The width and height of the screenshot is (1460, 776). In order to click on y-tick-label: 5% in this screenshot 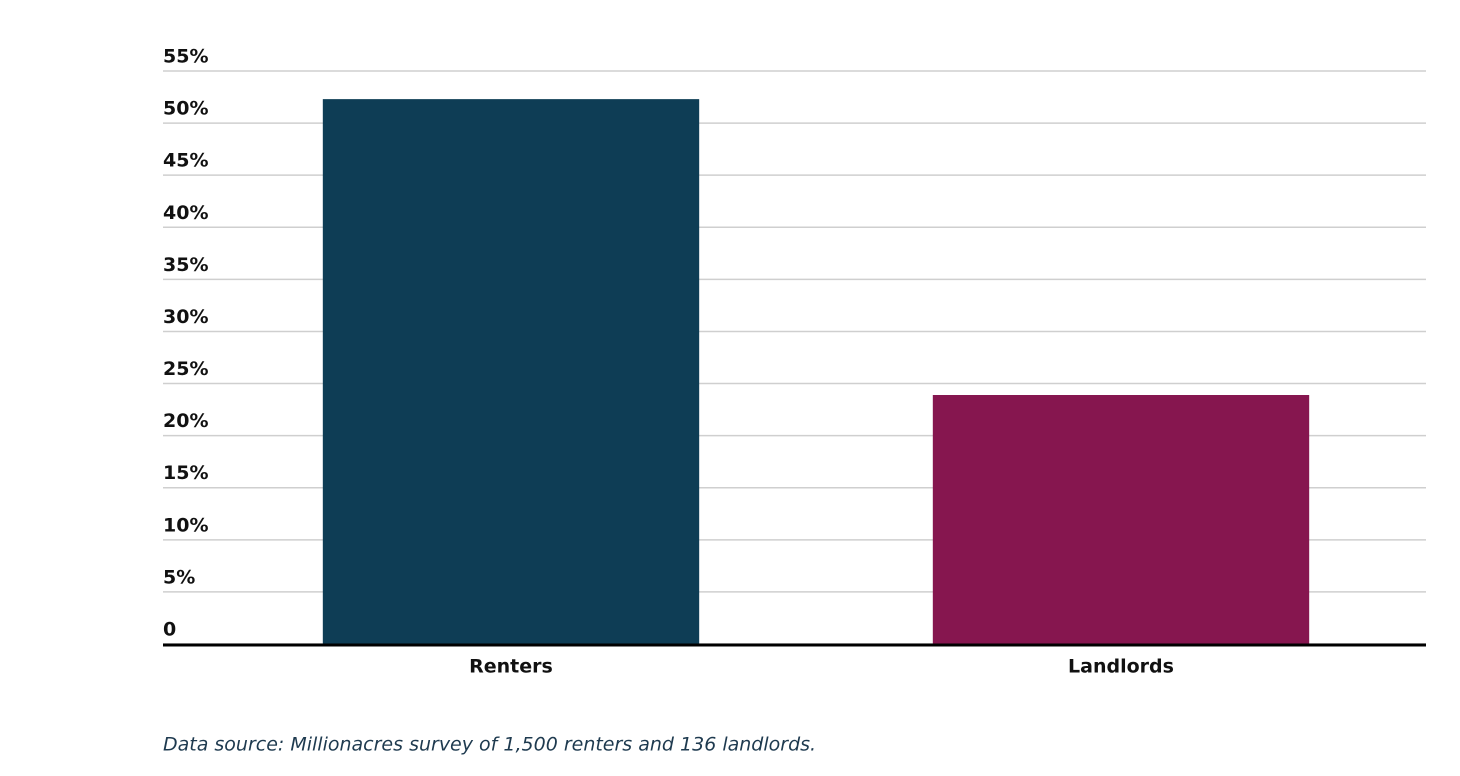, I will do `click(179, 577)`.